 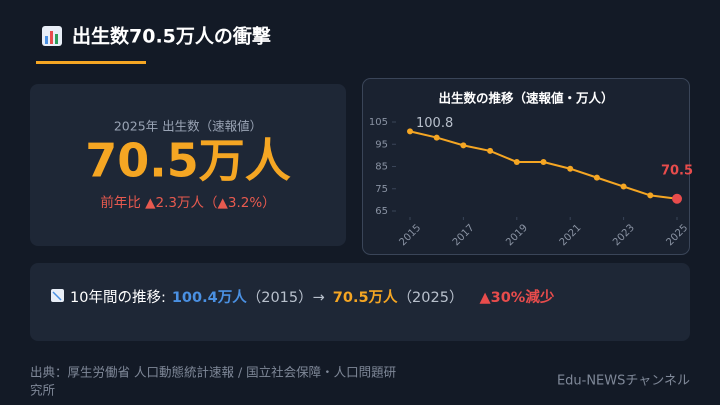 What do you see at coordinates (57, 295) in the screenshot?
I see `trend-icon` at bounding box center [57, 295].